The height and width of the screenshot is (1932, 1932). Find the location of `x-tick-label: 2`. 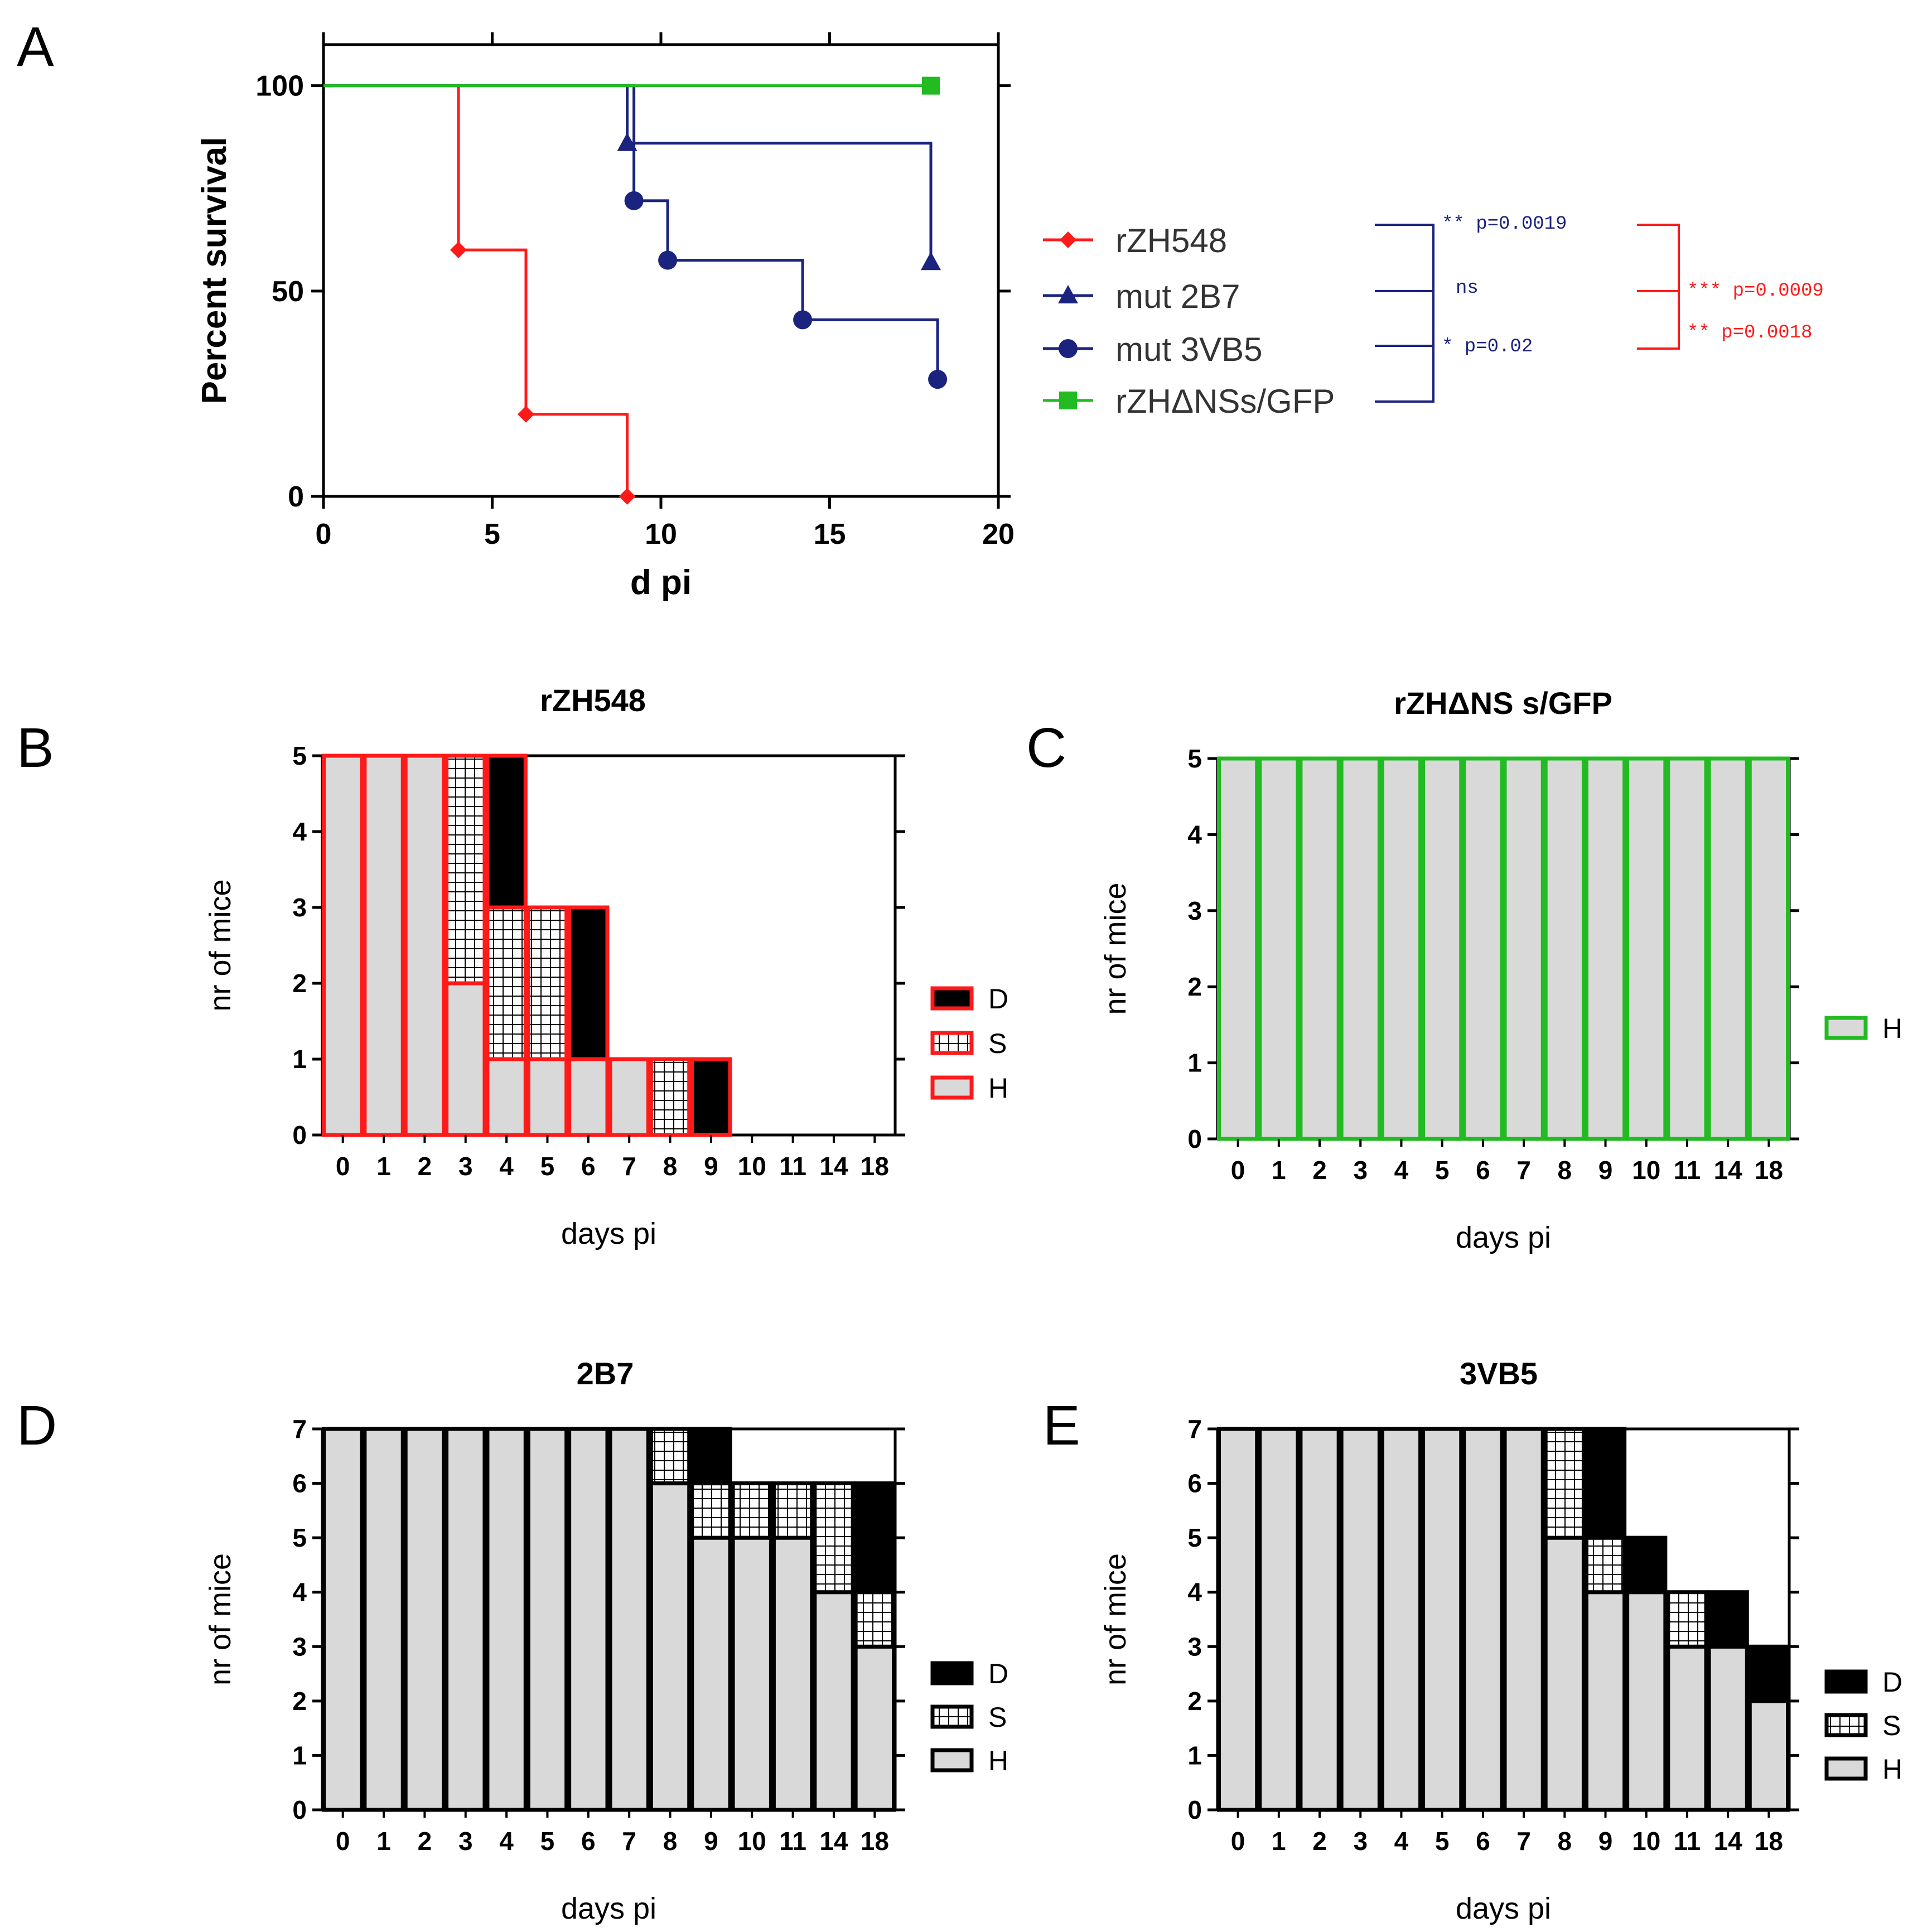

x-tick-label: 2 is located at coordinates (425, 1841).